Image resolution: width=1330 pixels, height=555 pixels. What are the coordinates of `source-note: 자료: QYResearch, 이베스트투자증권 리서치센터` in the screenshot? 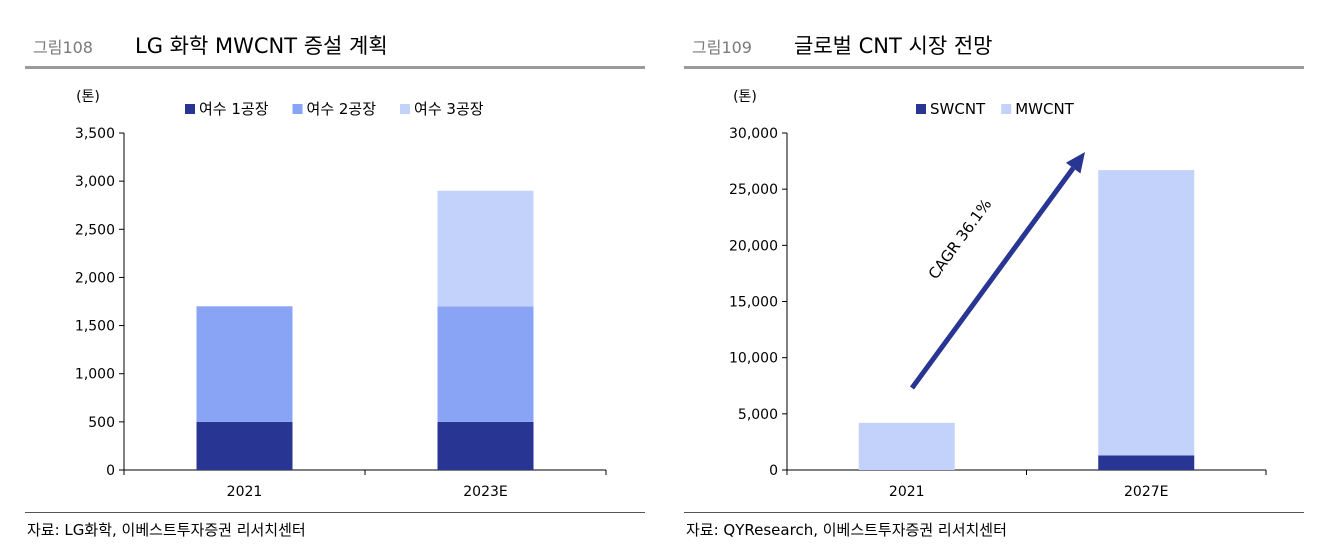 It's located at (846, 530).